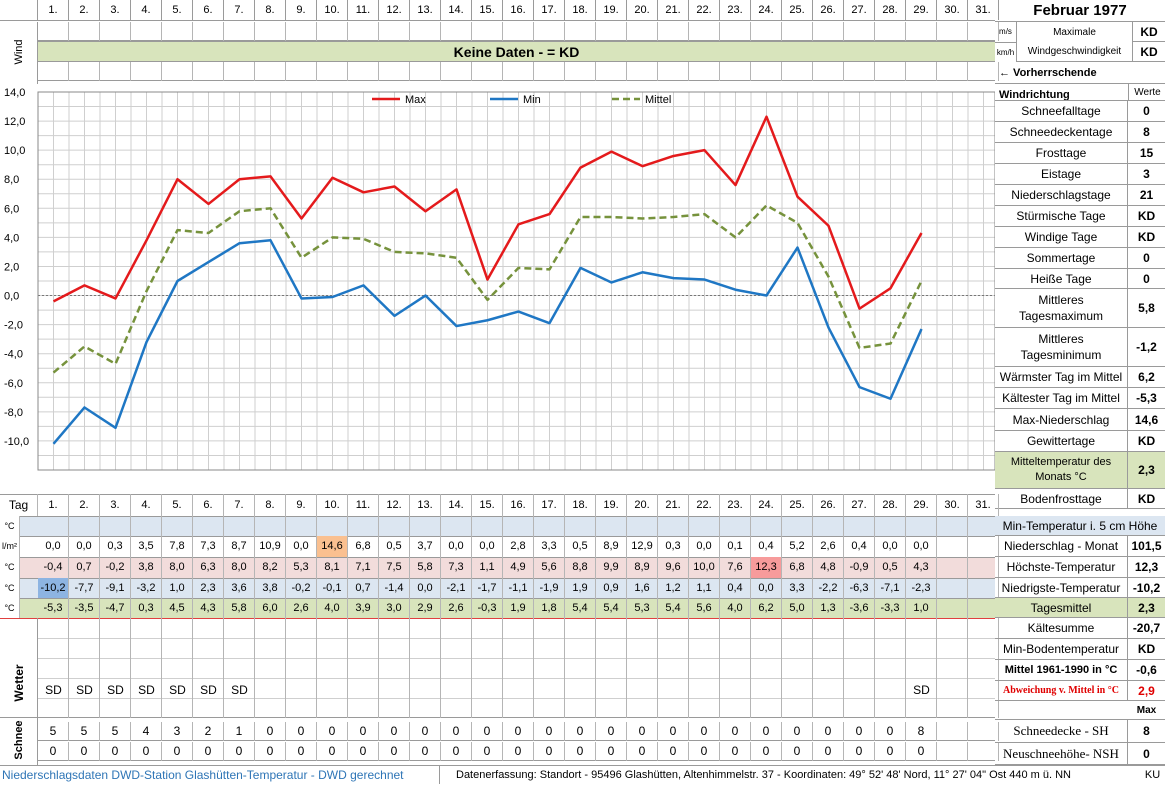 The image size is (1165, 785). Describe the element at coordinates (84, 731) in the screenshot. I see `schneedecke-cell: 5` at that location.